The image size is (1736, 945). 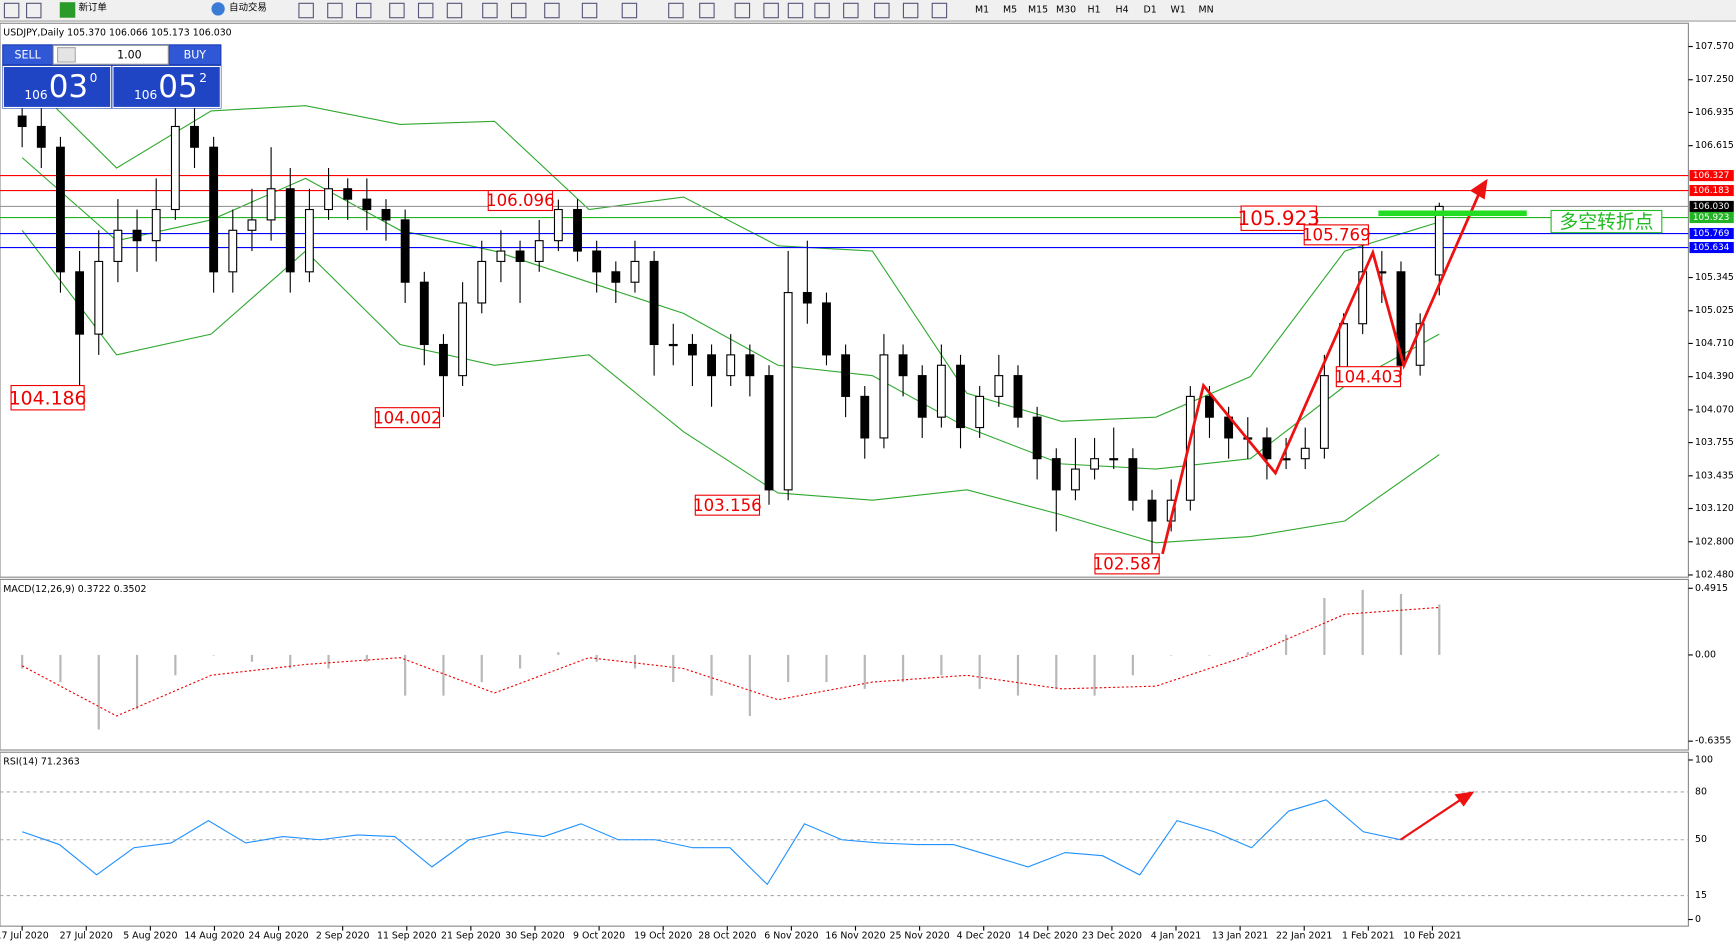 I want to click on lot-spinner, so click(x=66, y=55).